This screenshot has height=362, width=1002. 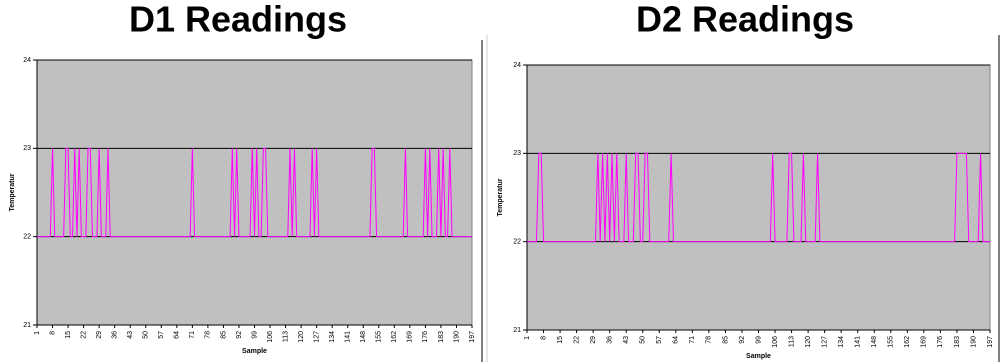 I want to click on chart-title: D2 Readings, so click(x=745, y=20).